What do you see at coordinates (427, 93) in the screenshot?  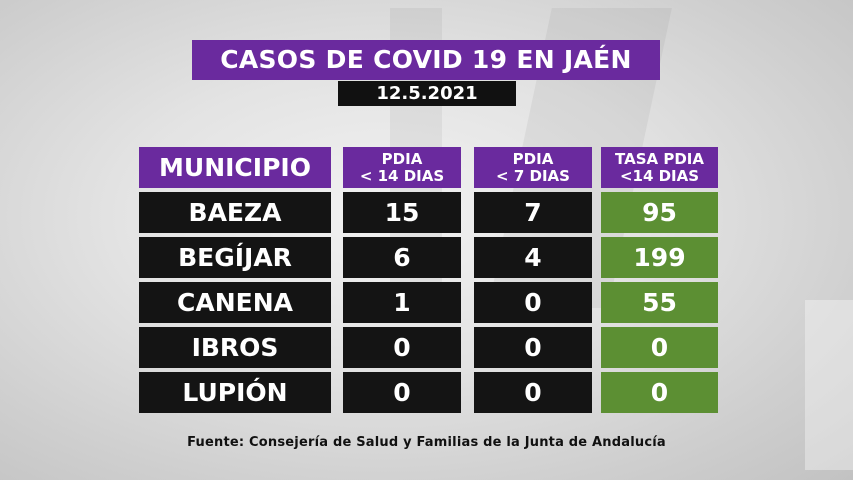 I see `date-label: 12.5.2021` at bounding box center [427, 93].